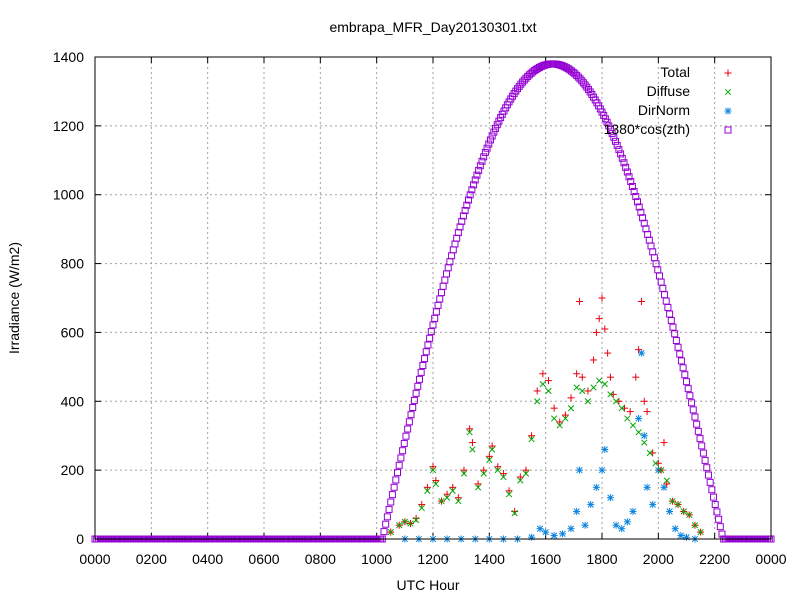 Image resolution: width=800 pixels, height=600 pixels. I want to click on x-tick-label: 0400, so click(207, 559).